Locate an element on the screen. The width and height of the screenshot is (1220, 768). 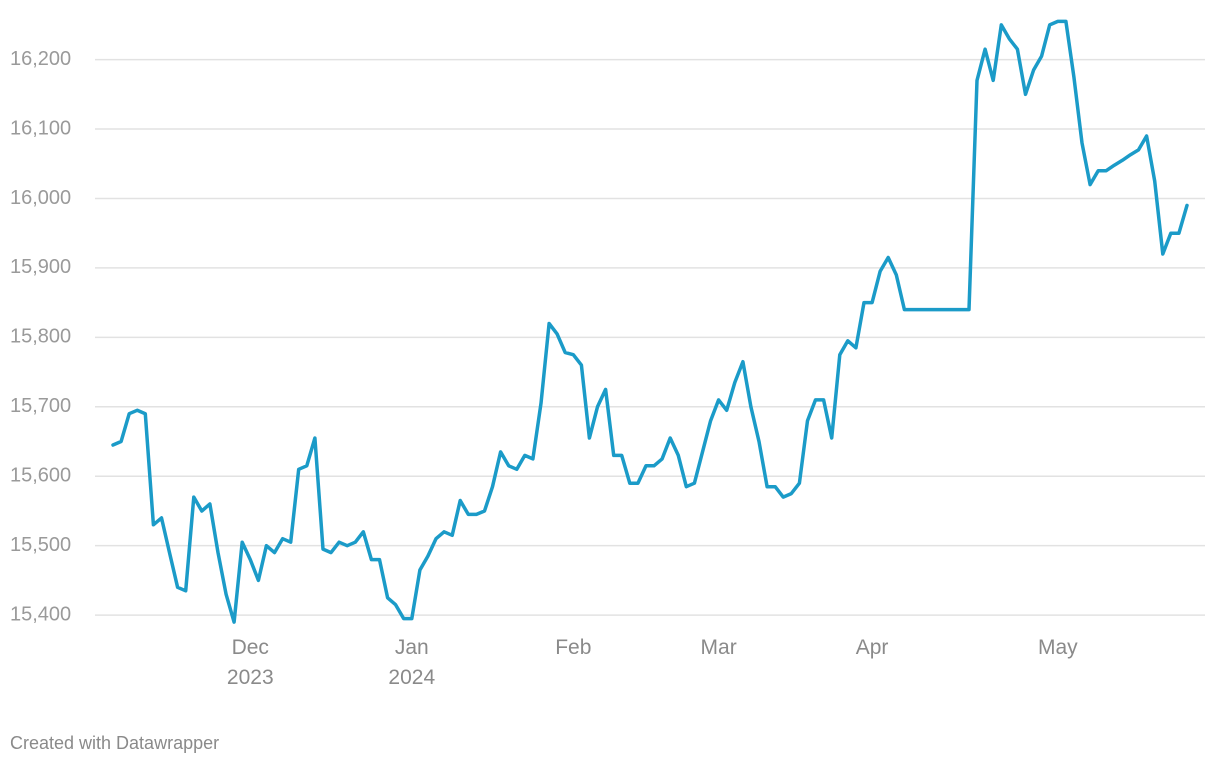
y-tick-label: 15,800 is located at coordinates (40, 337).